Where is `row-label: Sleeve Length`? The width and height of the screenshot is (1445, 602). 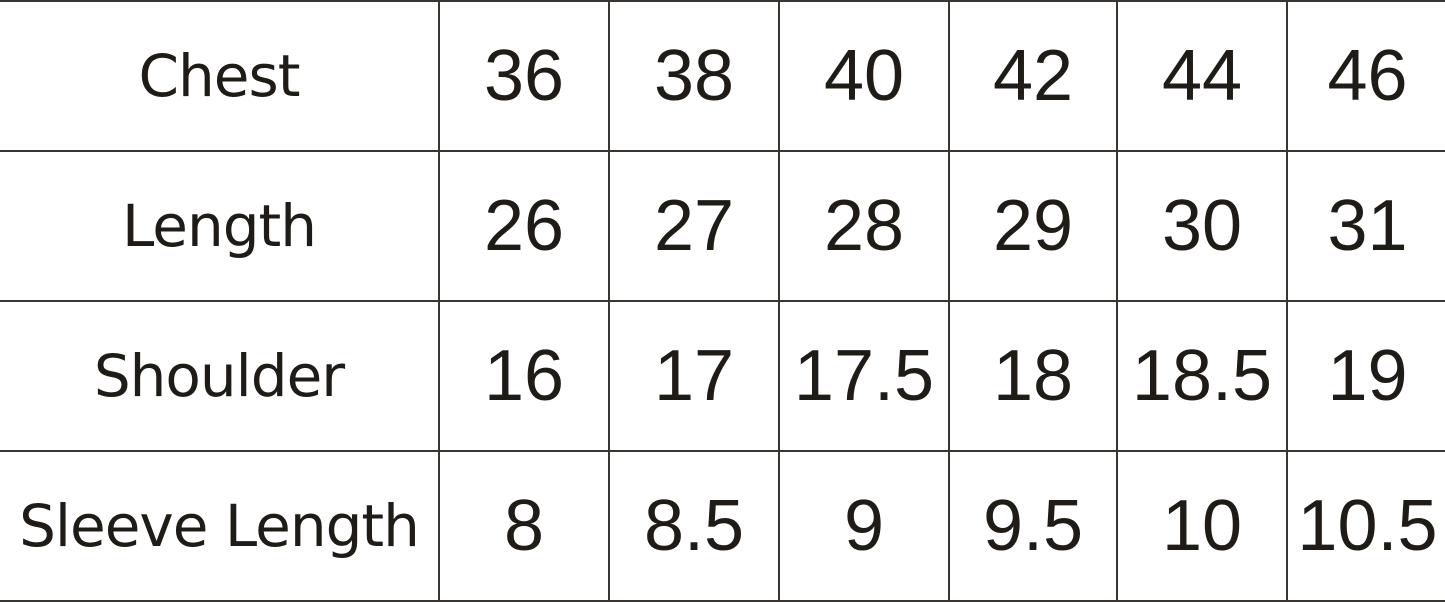
row-label: Sleeve Length is located at coordinates (220, 526).